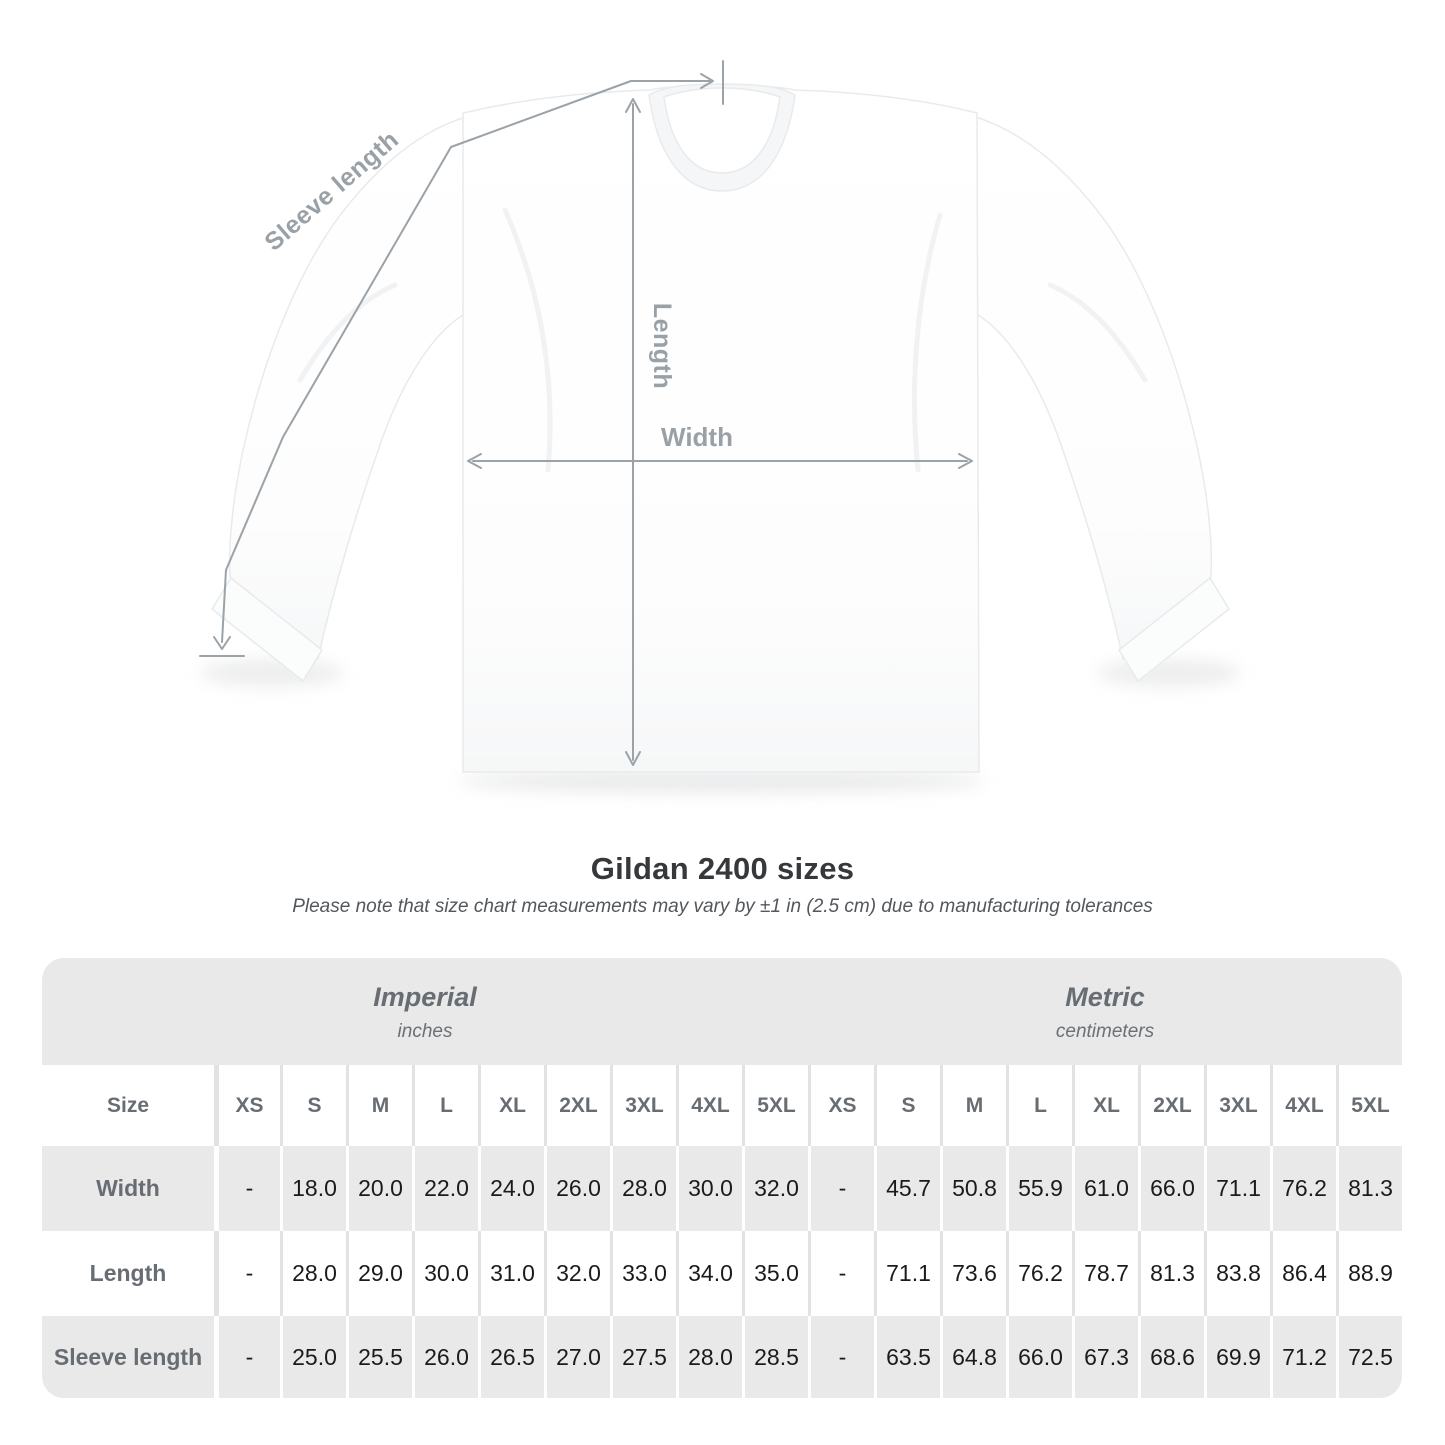 Image resolution: width=1445 pixels, height=1445 pixels. I want to click on value-cell: 27.5, so click(643, 1357).